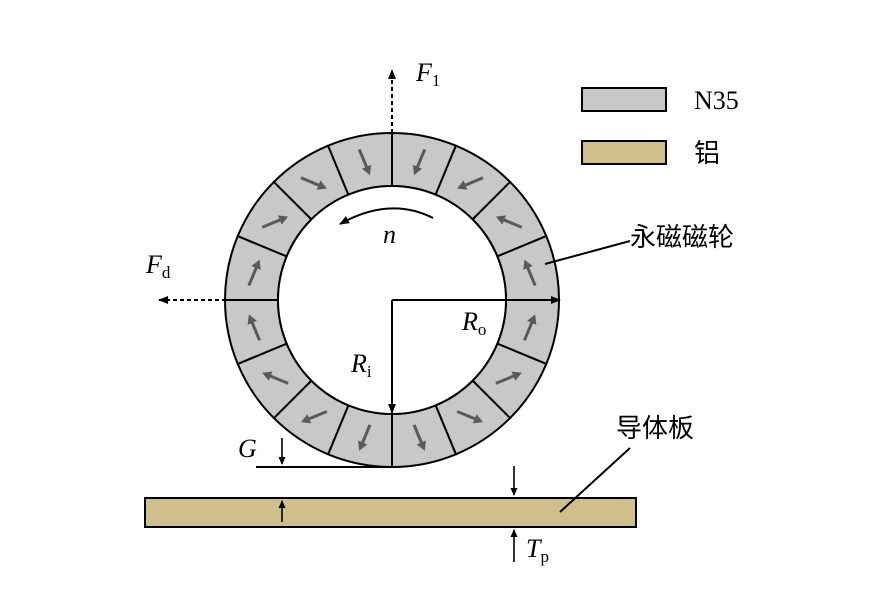  I want to click on plate-leader-line, so click(595, 480).